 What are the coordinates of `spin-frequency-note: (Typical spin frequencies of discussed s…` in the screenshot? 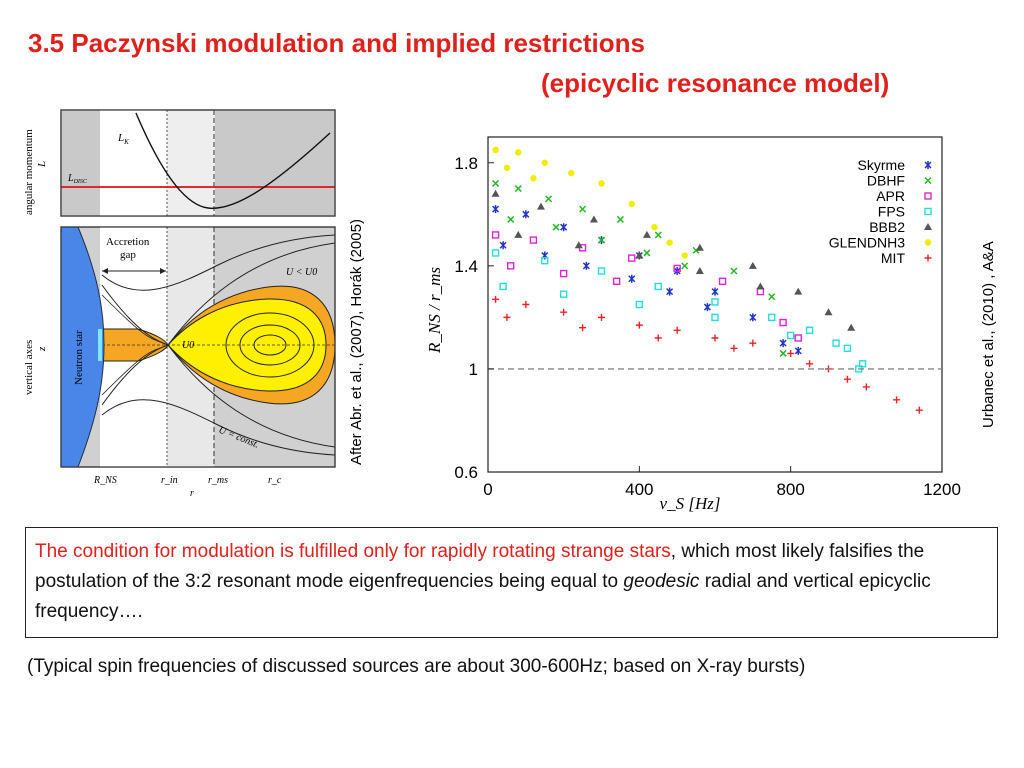 It's located at (416, 666).